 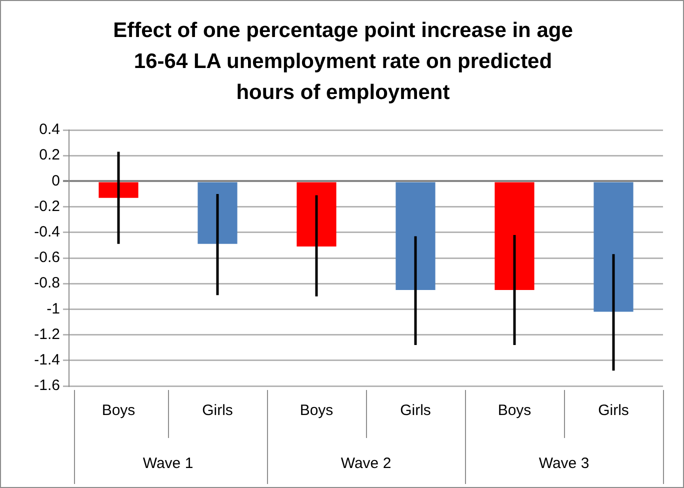 What do you see at coordinates (168, 463) in the screenshot?
I see `text: Wave 1` at bounding box center [168, 463].